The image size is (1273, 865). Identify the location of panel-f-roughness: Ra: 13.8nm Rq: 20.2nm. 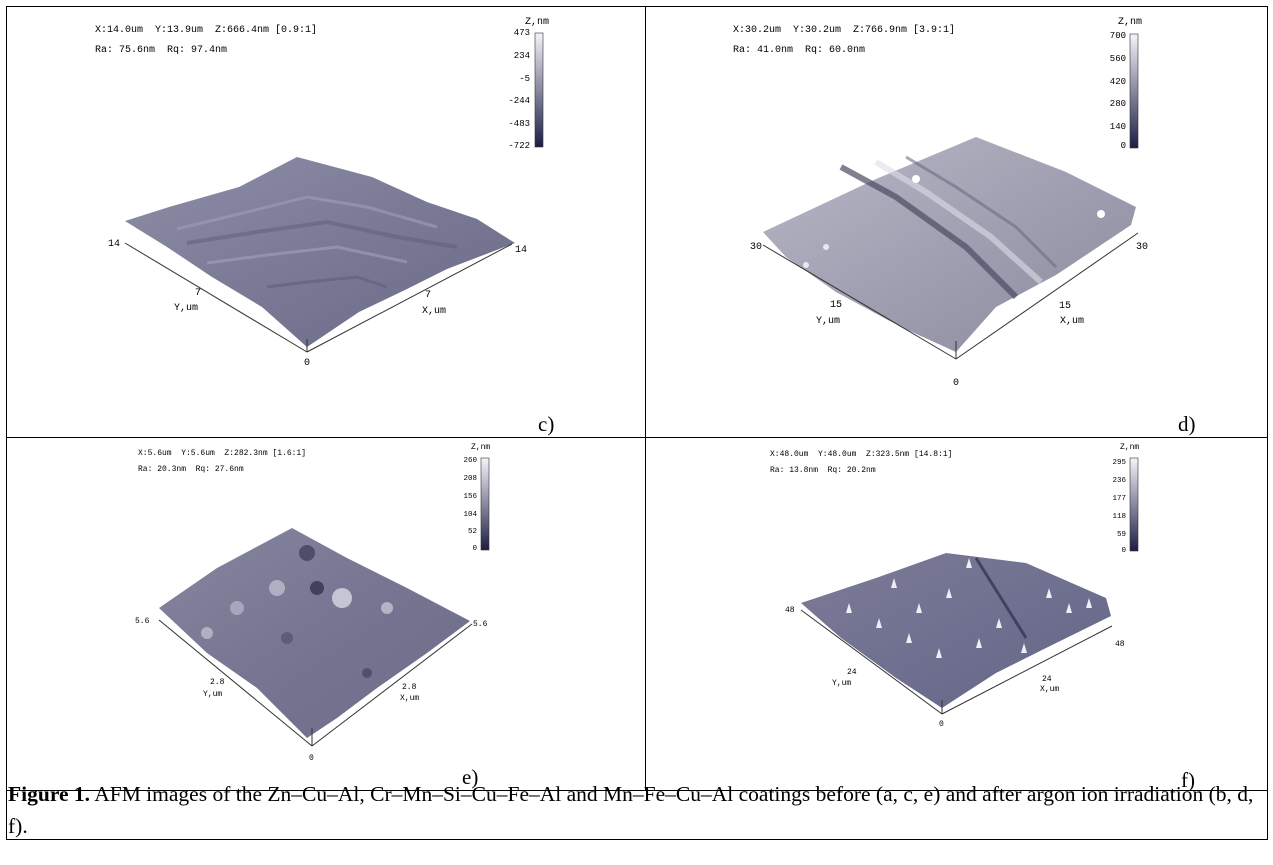
(823, 470).